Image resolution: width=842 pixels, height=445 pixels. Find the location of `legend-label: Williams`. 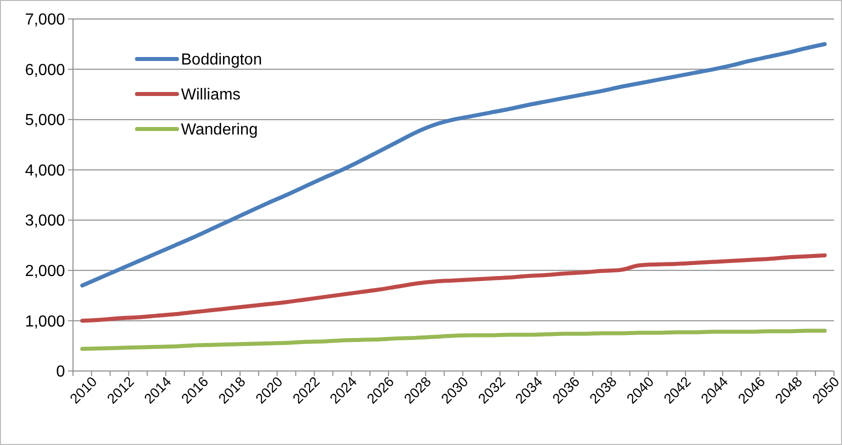

legend-label: Williams is located at coordinates (211, 95).